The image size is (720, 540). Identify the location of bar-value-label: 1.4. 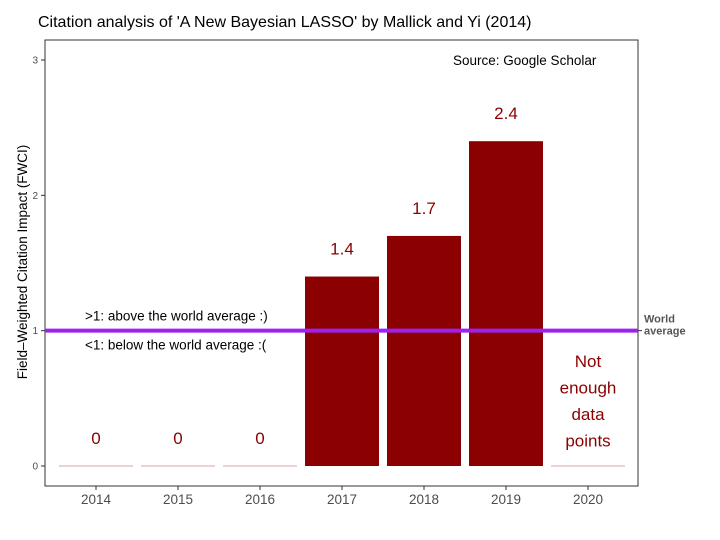
(342, 249).